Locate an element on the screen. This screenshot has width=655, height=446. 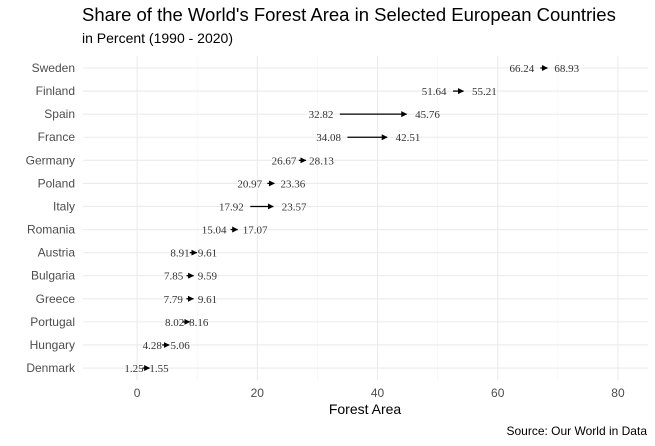
end-value-label: 5.06 is located at coordinates (181, 346).